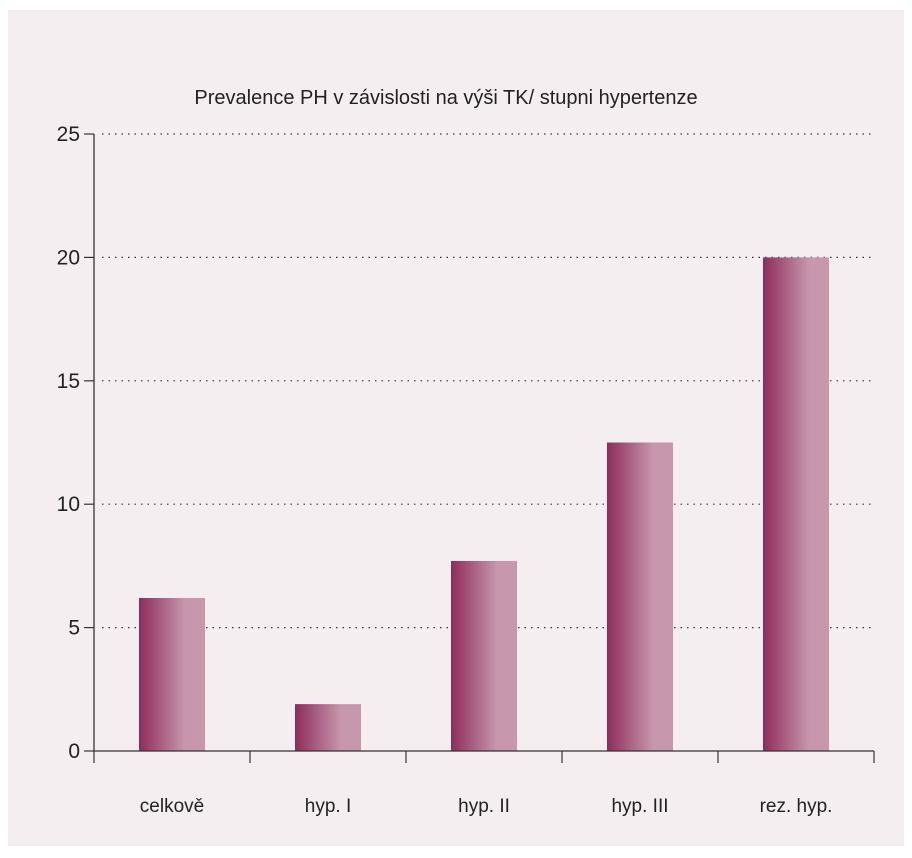  I want to click on y-tick-label-20: 20, so click(68, 257).